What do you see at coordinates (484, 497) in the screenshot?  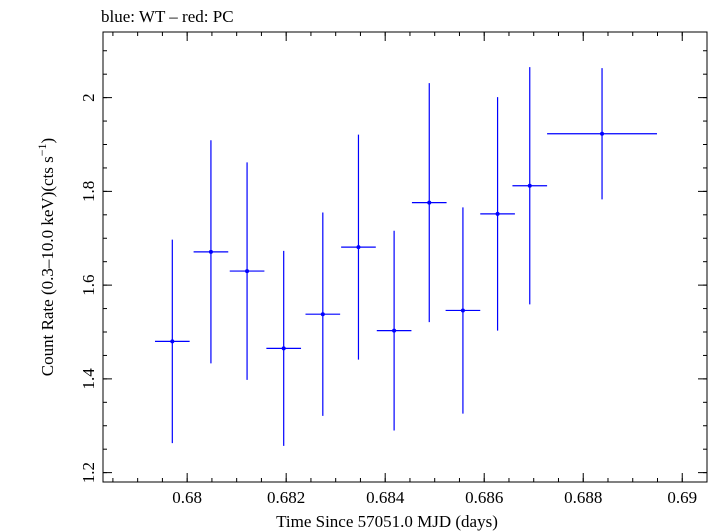 I see `x-tick-label: 0.686` at bounding box center [484, 497].